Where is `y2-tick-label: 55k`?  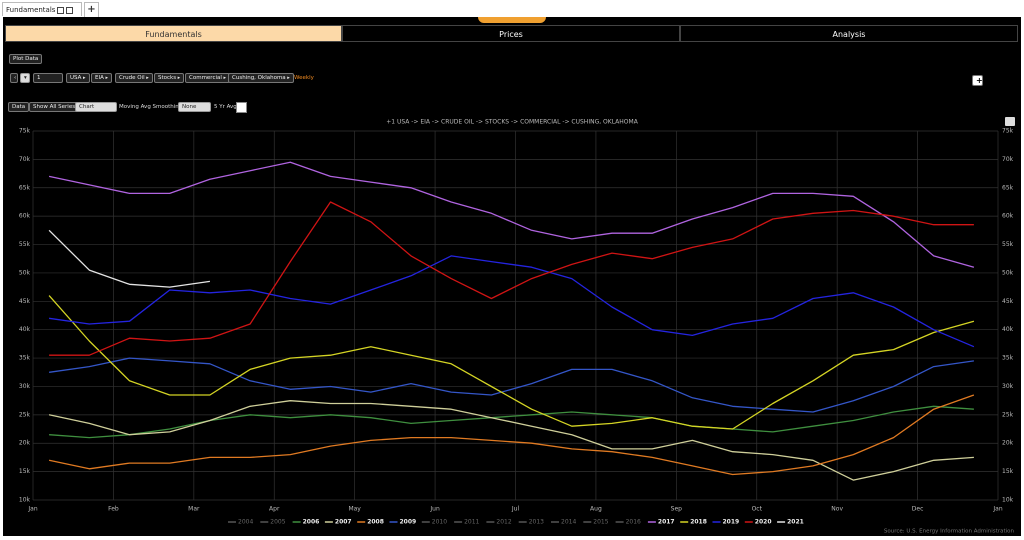
y2-tick-label: 55k is located at coordinates (1008, 244).